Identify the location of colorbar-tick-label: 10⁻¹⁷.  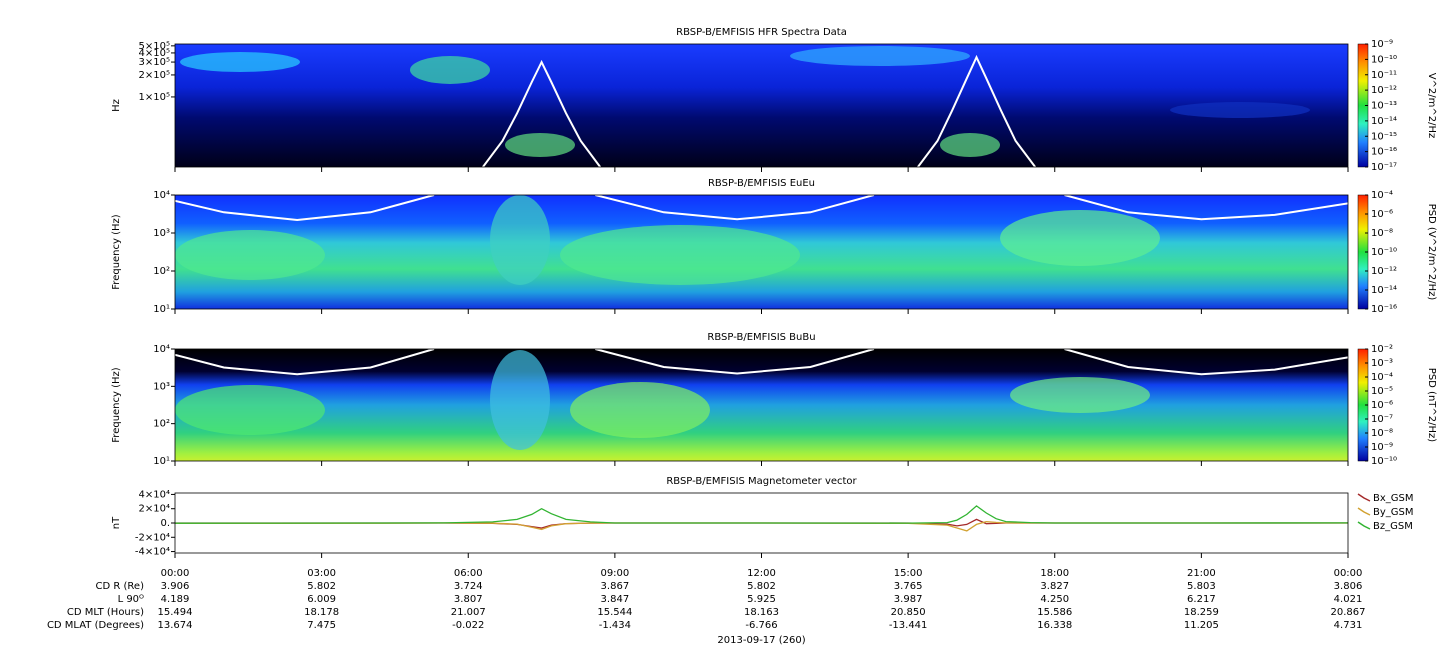
(1384, 167).